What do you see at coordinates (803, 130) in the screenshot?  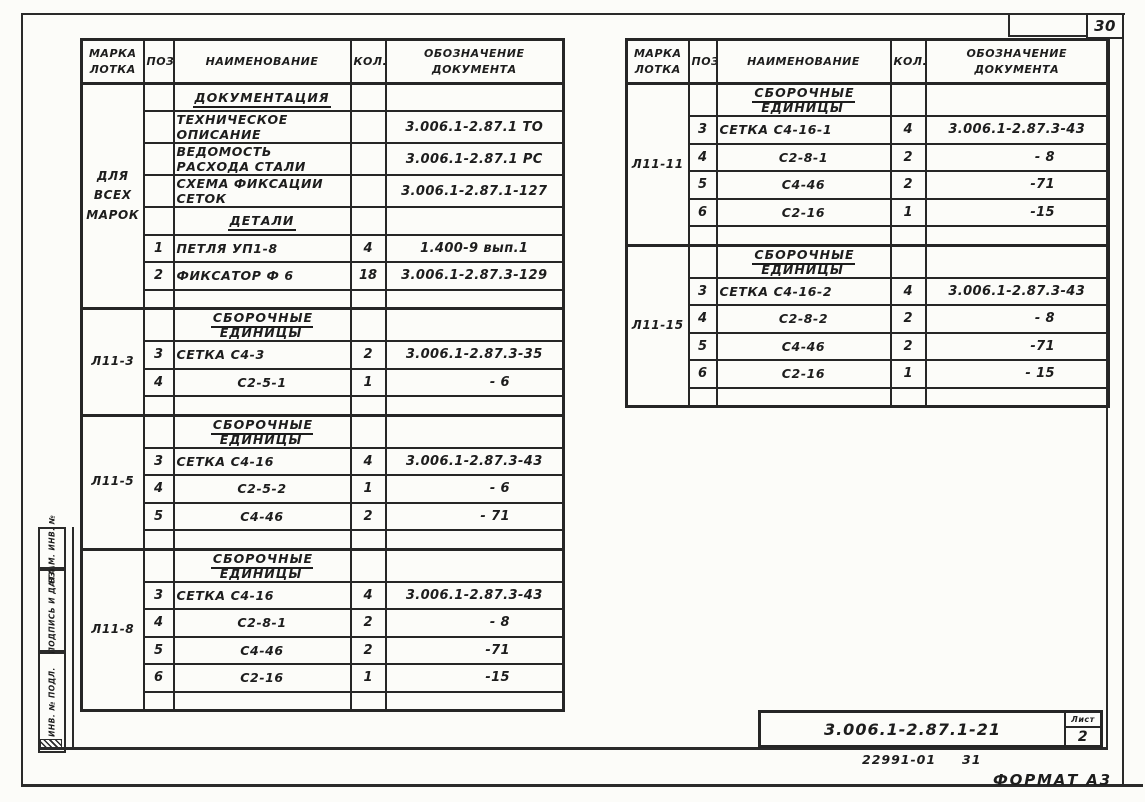 I see `cell-name: СЕТКА С4-16-1` at bounding box center [803, 130].